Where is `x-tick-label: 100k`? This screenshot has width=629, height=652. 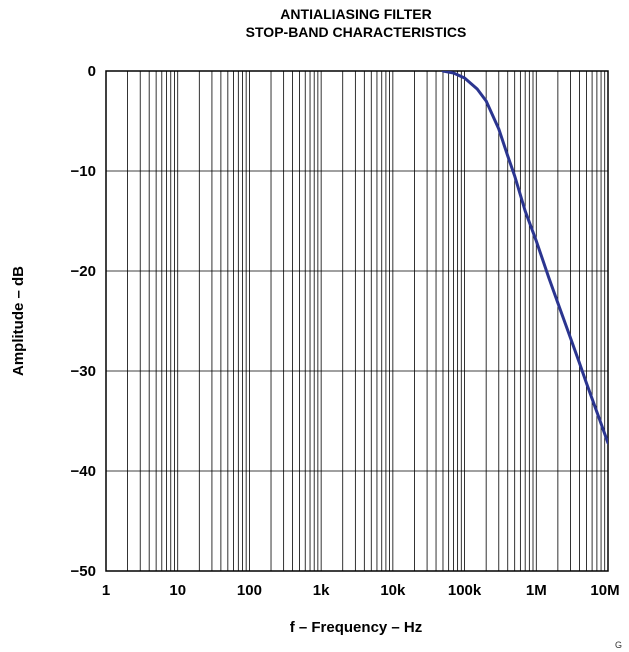
x-tick-label: 100k is located at coordinates (465, 590).